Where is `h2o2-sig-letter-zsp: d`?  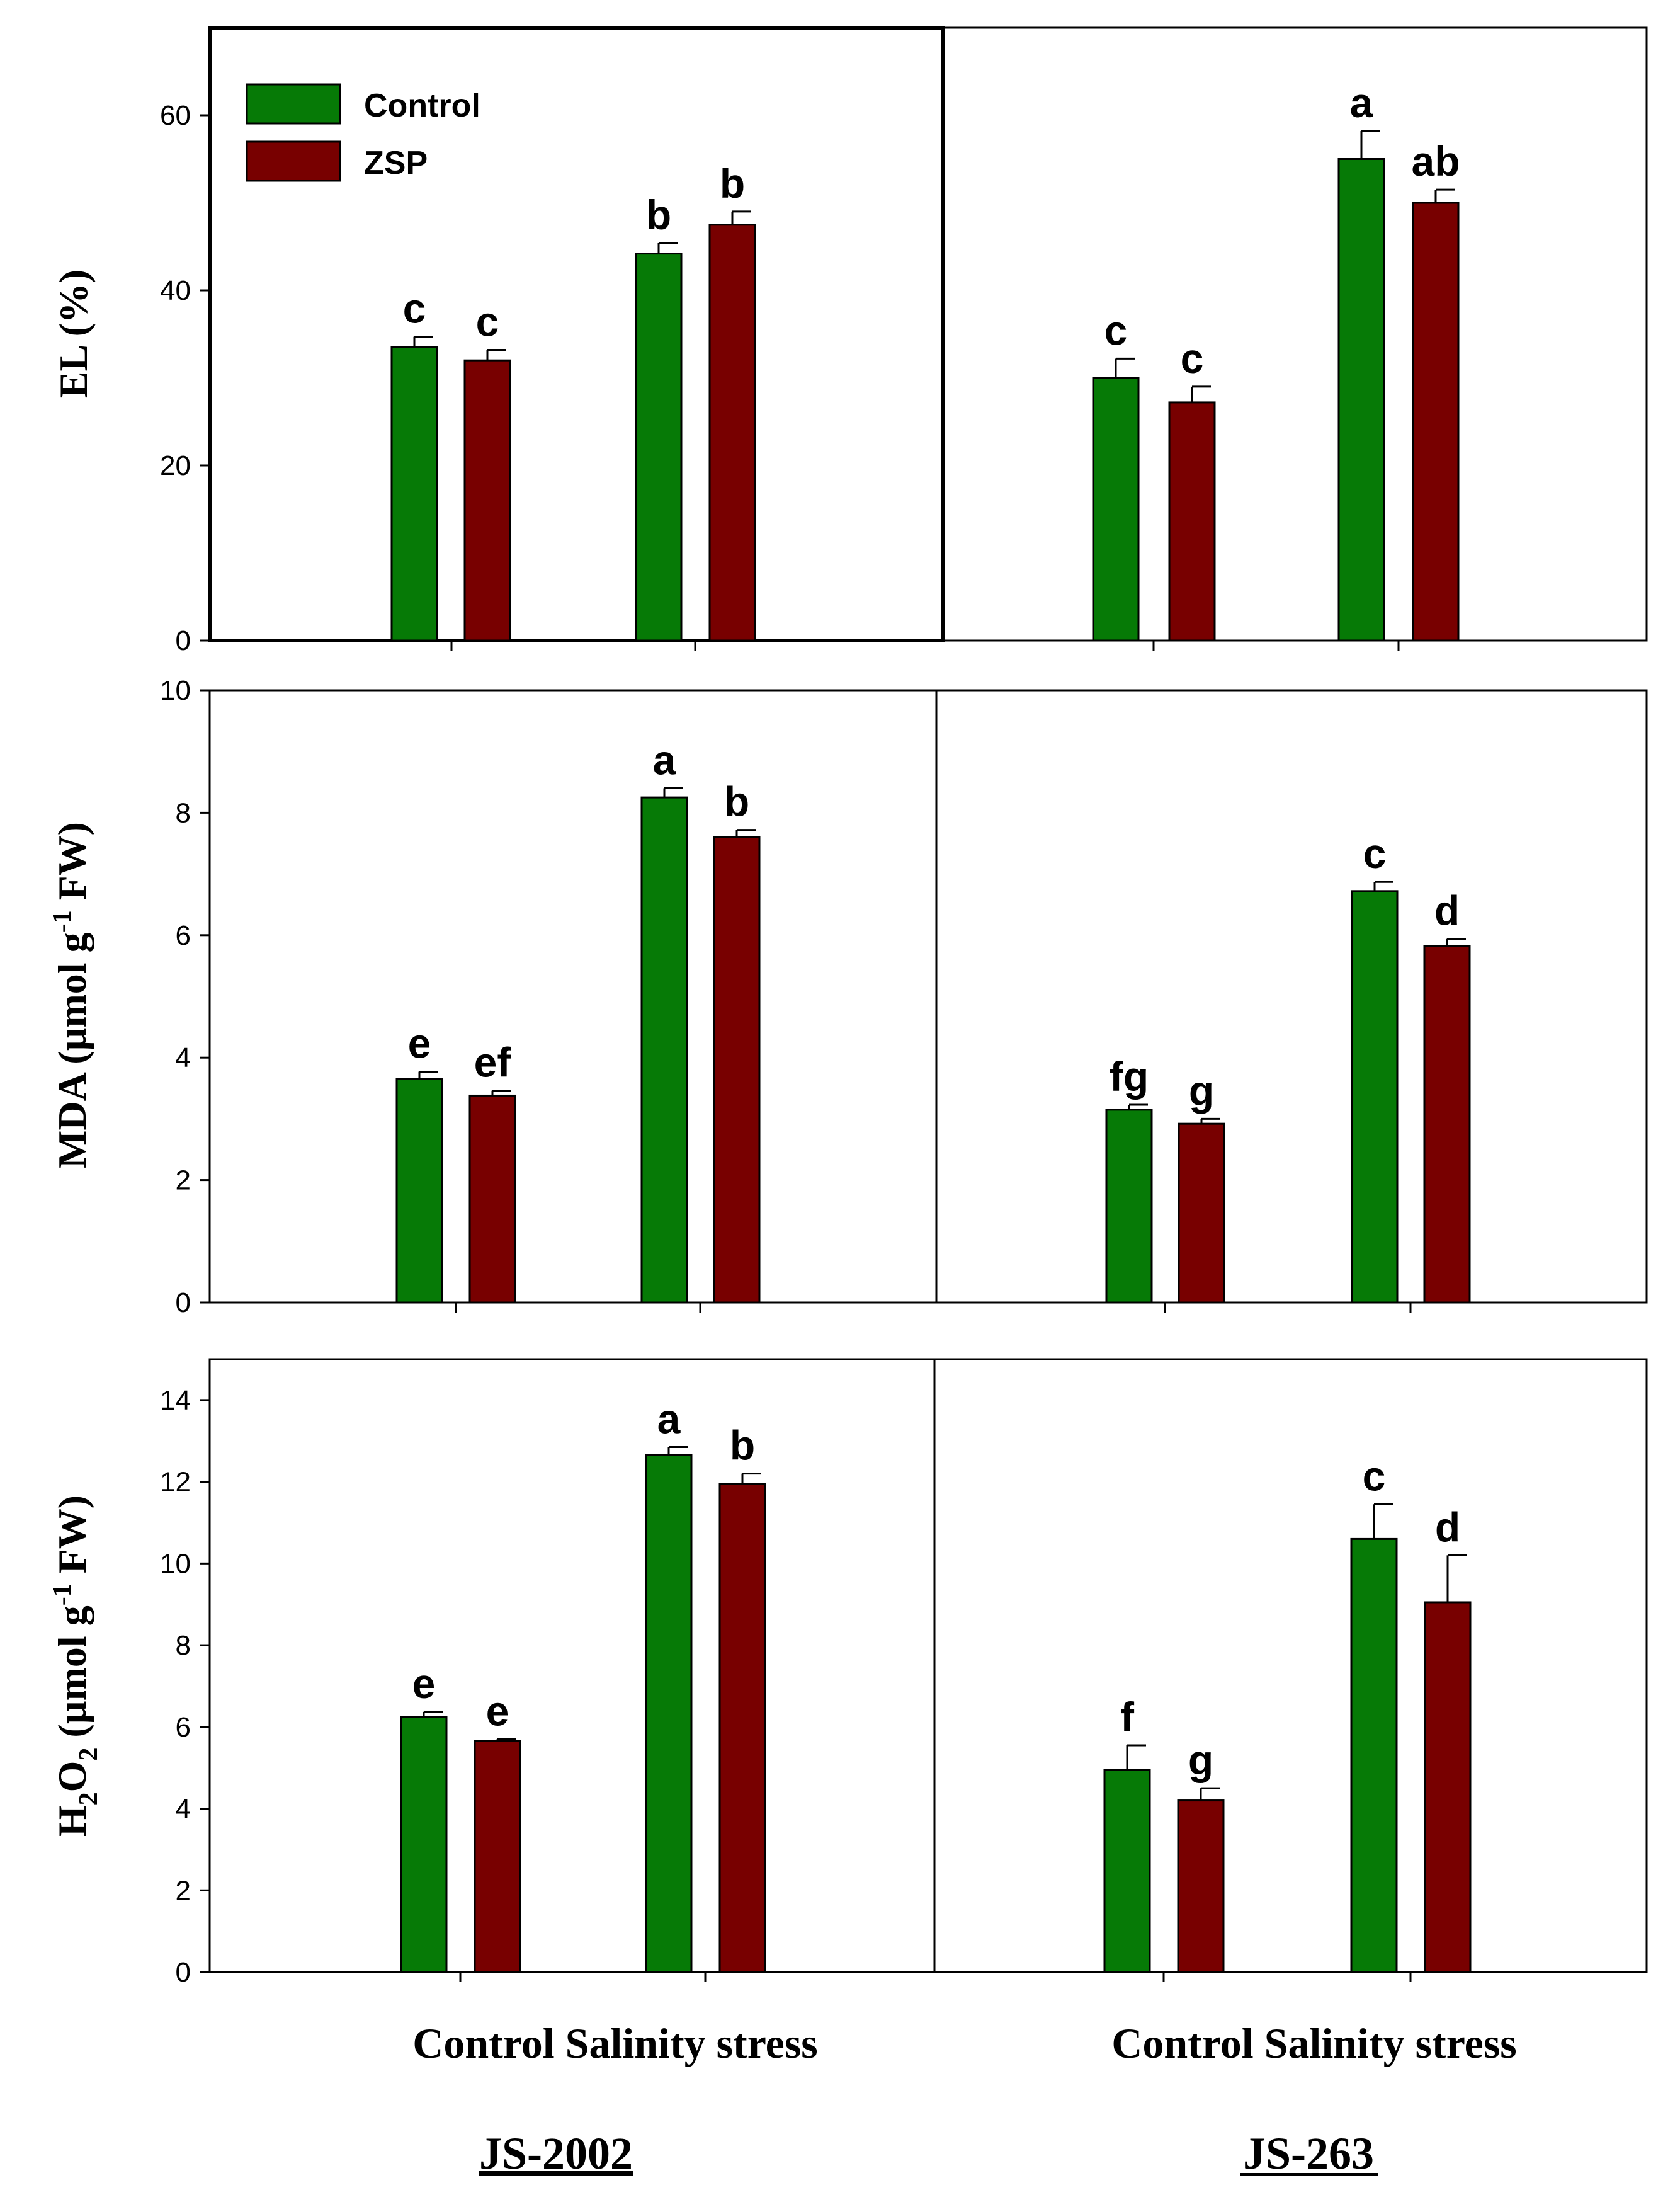 h2o2-sig-letter-zsp: d is located at coordinates (1447, 1526).